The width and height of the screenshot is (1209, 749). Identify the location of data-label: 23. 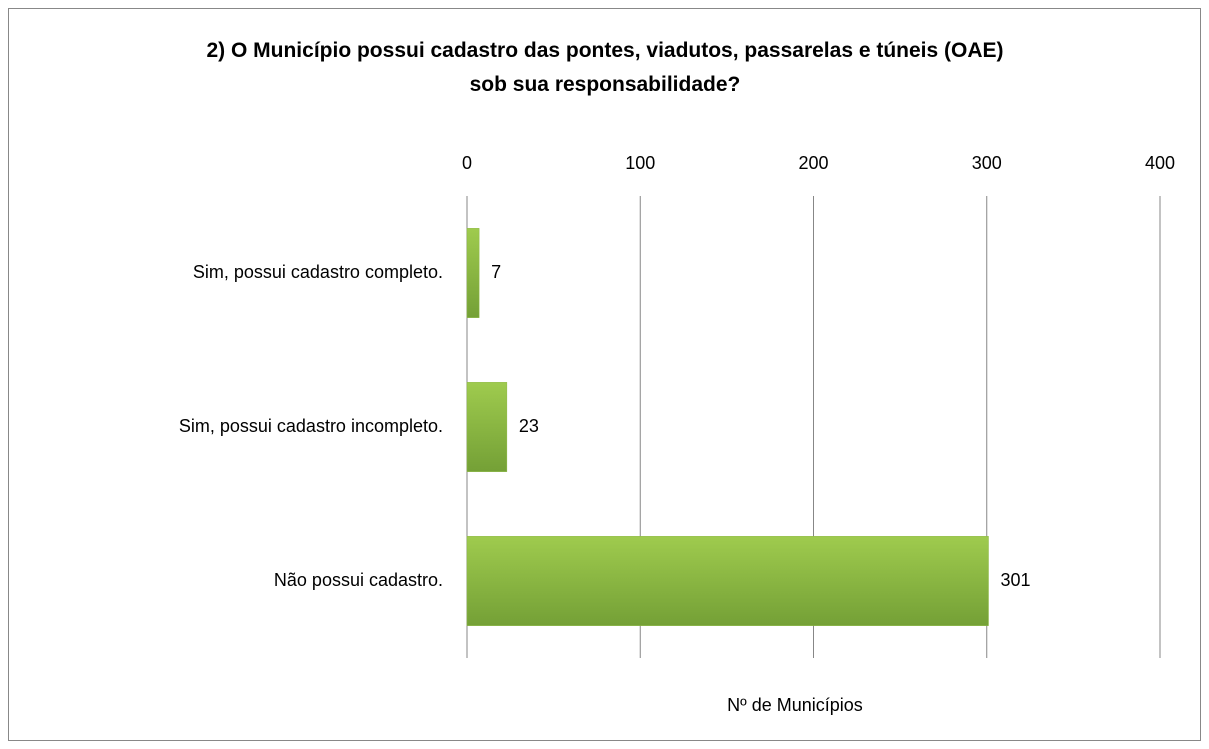
(529, 426).